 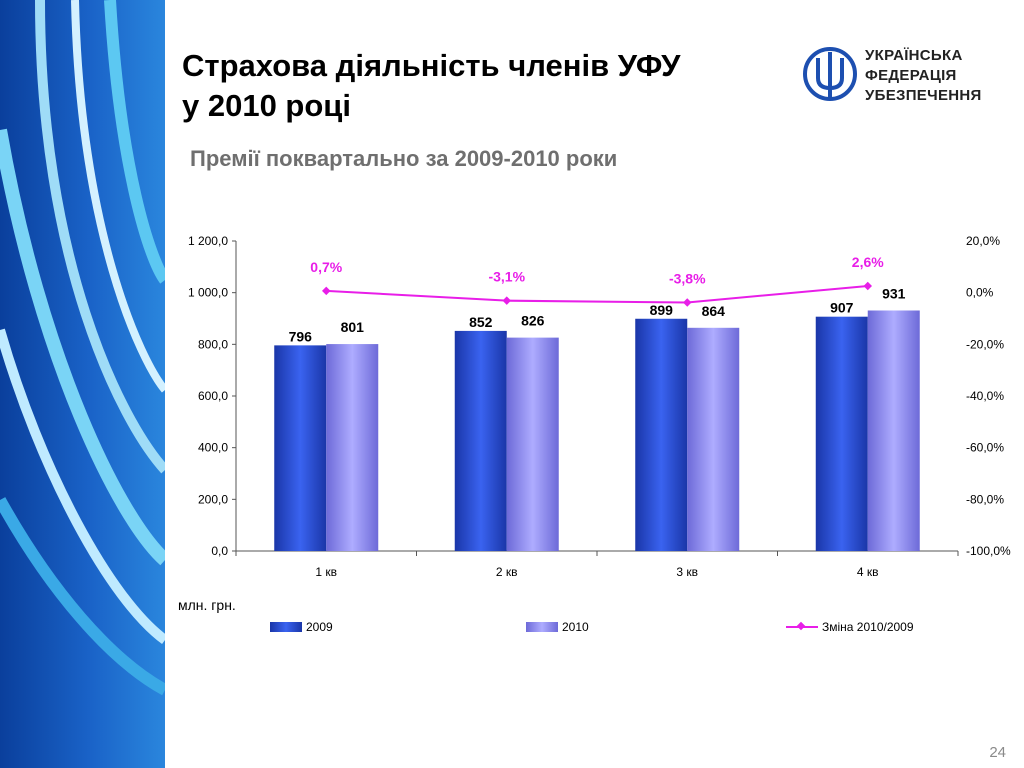 I want to click on logo: УКРАЇНСЬКА ФЕДЕРАЦІЯ УБЕЗПЕЧЕННЯ, so click(x=898, y=76).